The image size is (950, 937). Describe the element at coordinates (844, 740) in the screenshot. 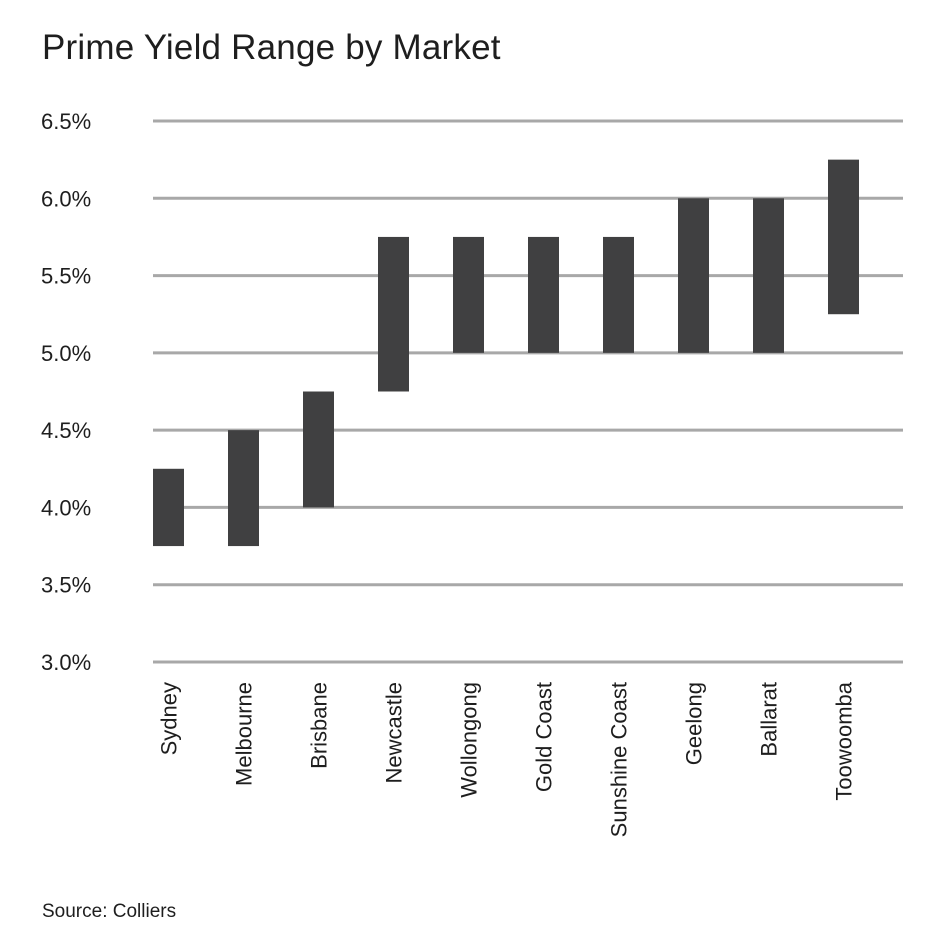

I see `x-tick-label: Toowoomba` at that location.